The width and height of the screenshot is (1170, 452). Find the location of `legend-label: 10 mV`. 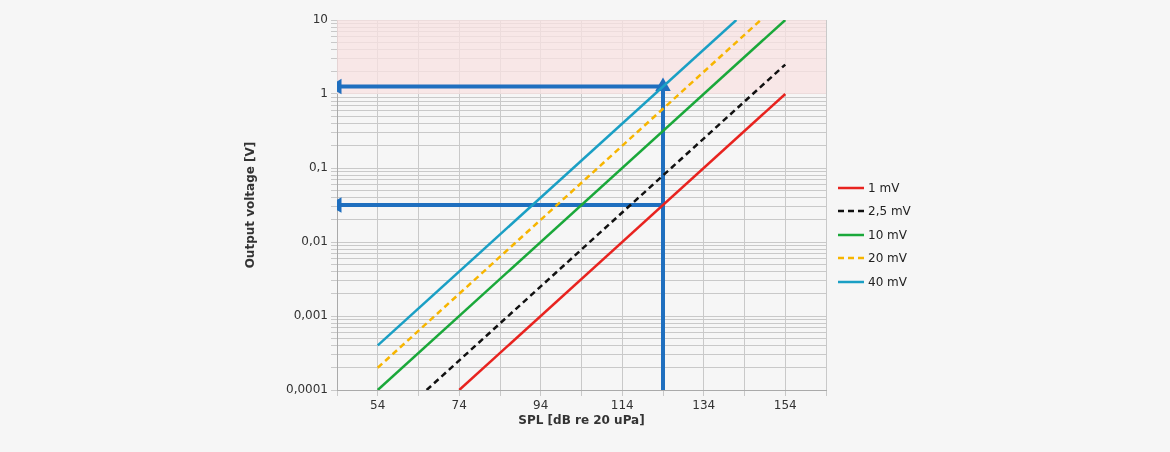

legend-label: 10 mV is located at coordinates (887, 234).